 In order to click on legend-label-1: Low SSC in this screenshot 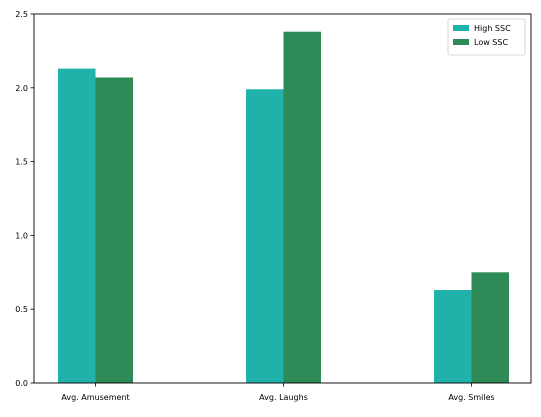, I will do `click(491, 42)`.